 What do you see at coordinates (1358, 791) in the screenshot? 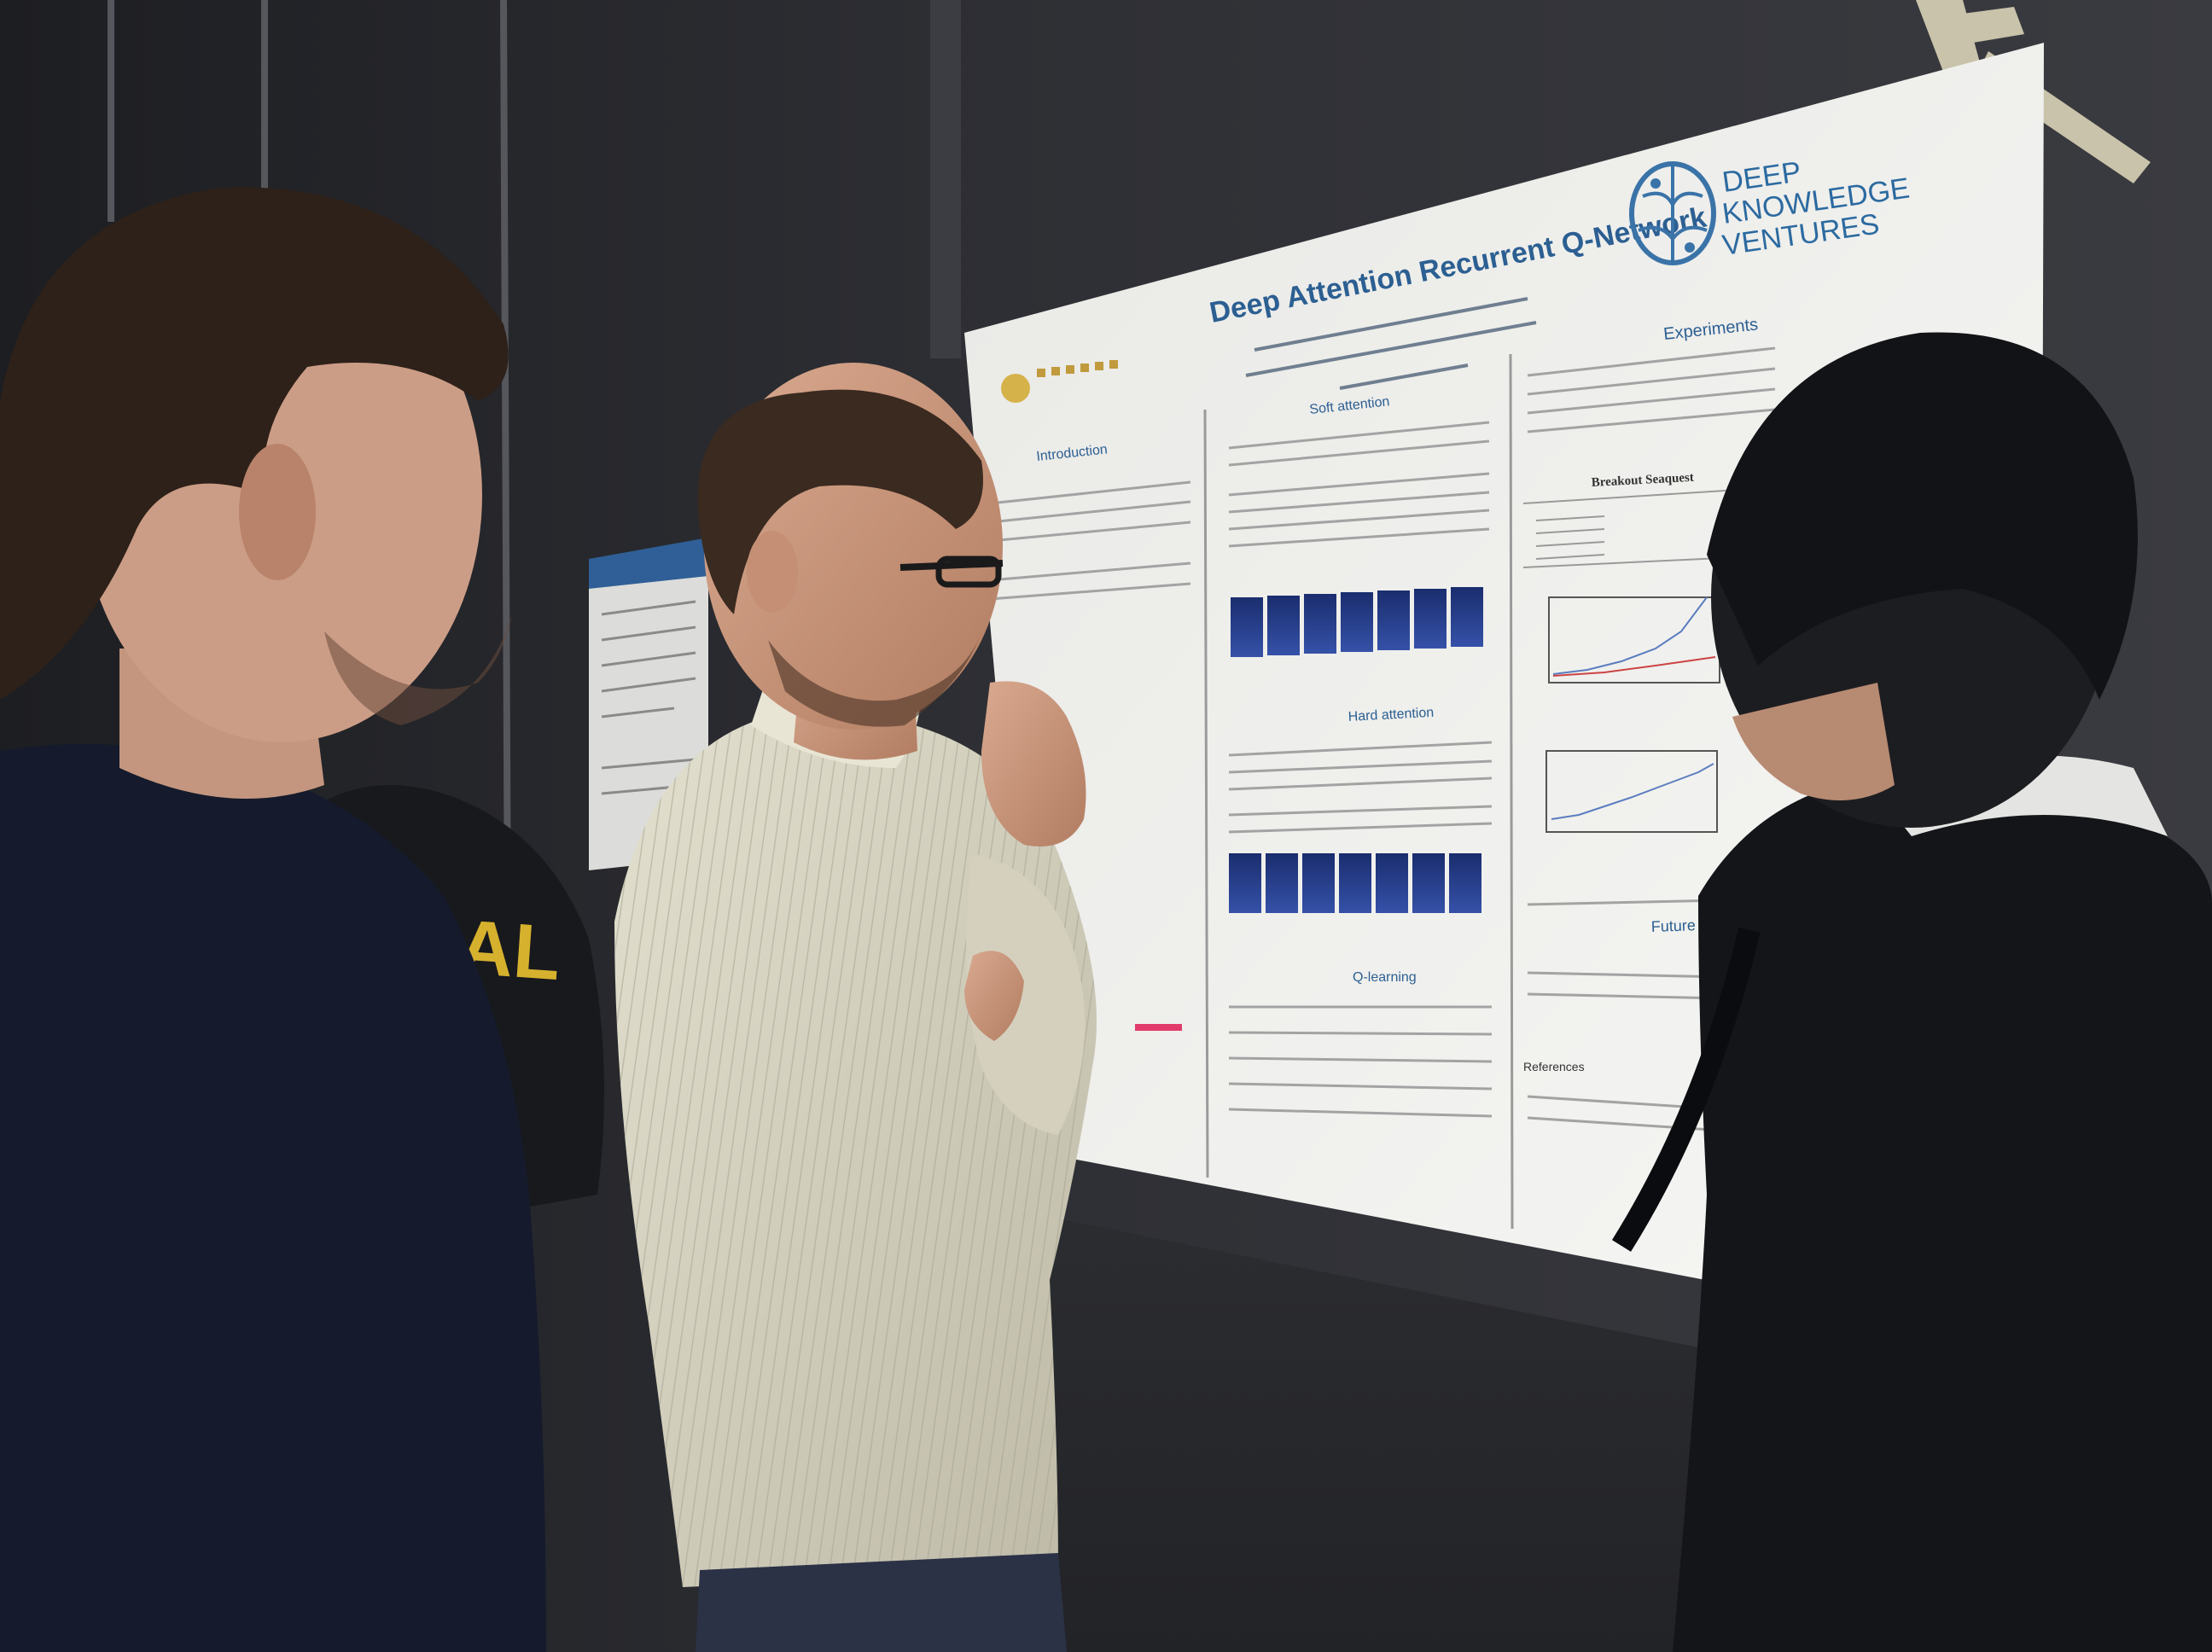
I see `poster-column-dividers` at bounding box center [1358, 791].